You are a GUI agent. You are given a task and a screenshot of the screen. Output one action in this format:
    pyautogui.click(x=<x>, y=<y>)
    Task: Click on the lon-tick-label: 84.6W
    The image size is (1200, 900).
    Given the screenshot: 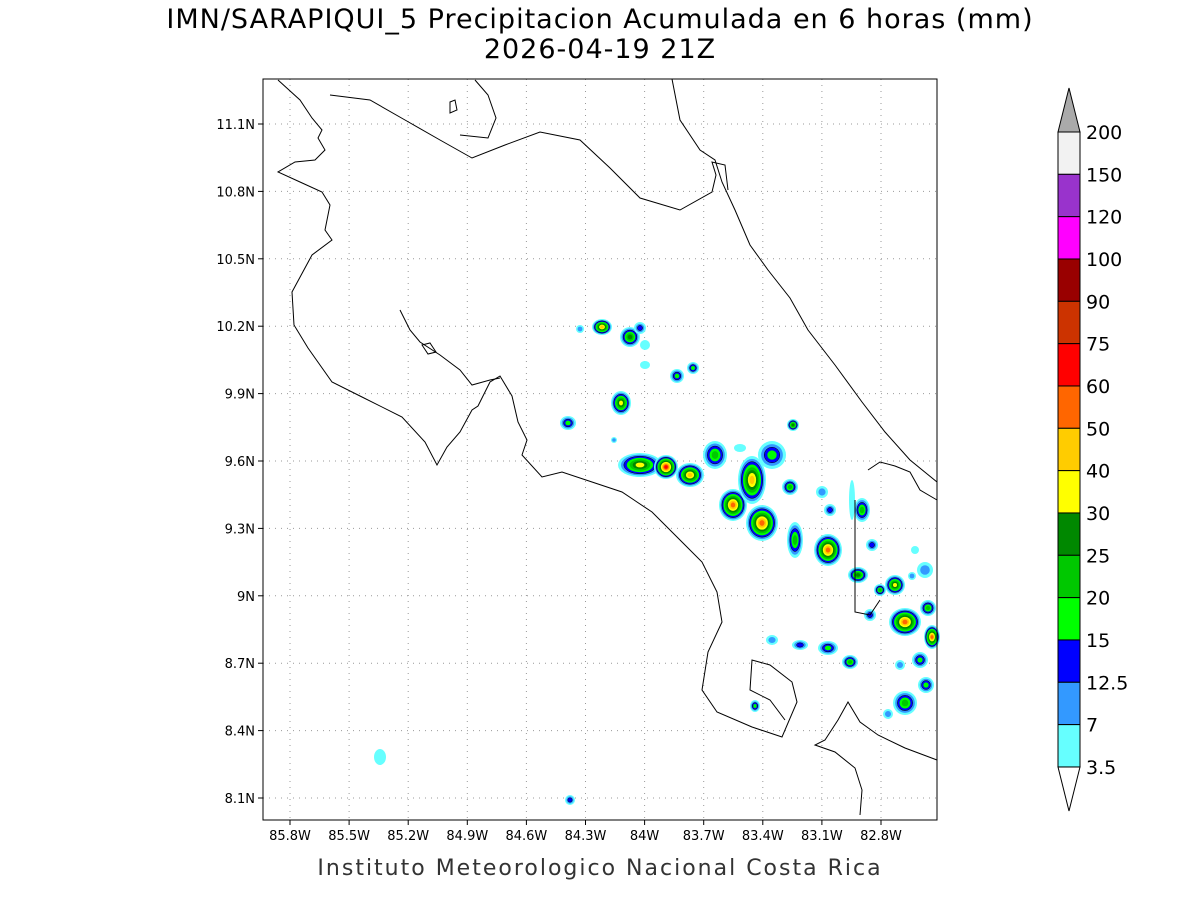 What is the action you would take?
    pyautogui.click(x=526, y=836)
    